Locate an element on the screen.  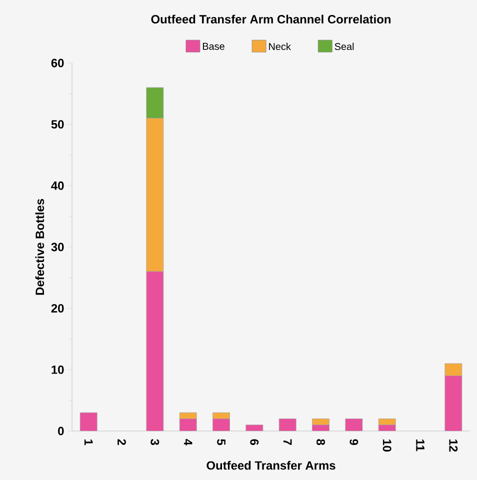
y-tick-label: 30 is located at coordinates (57, 247).